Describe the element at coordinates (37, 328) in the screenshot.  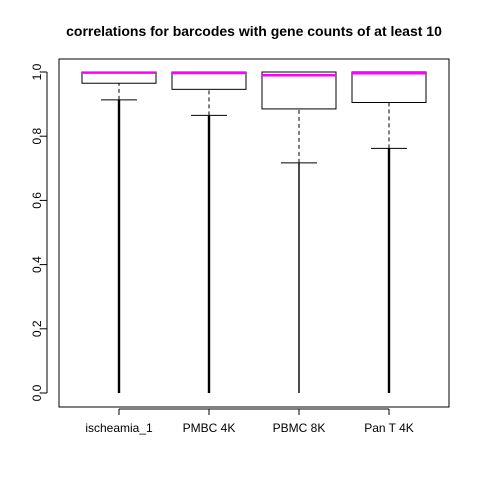
I see `y-tick-label: 0.2` at that location.